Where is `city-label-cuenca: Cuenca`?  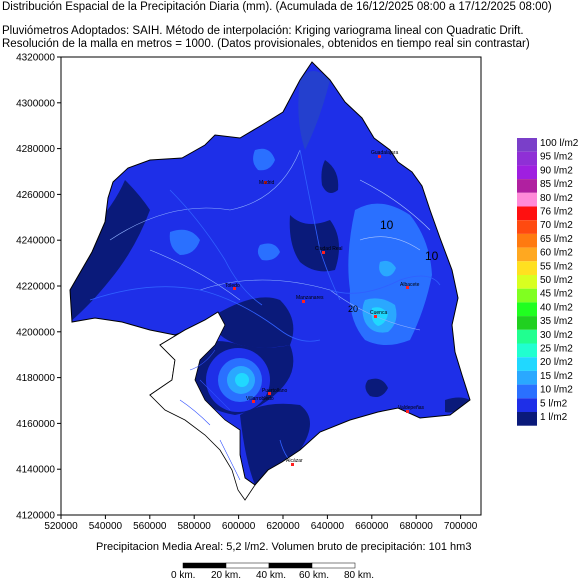
city-label-cuenca: Cuenca is located at coordinates (378, 313).